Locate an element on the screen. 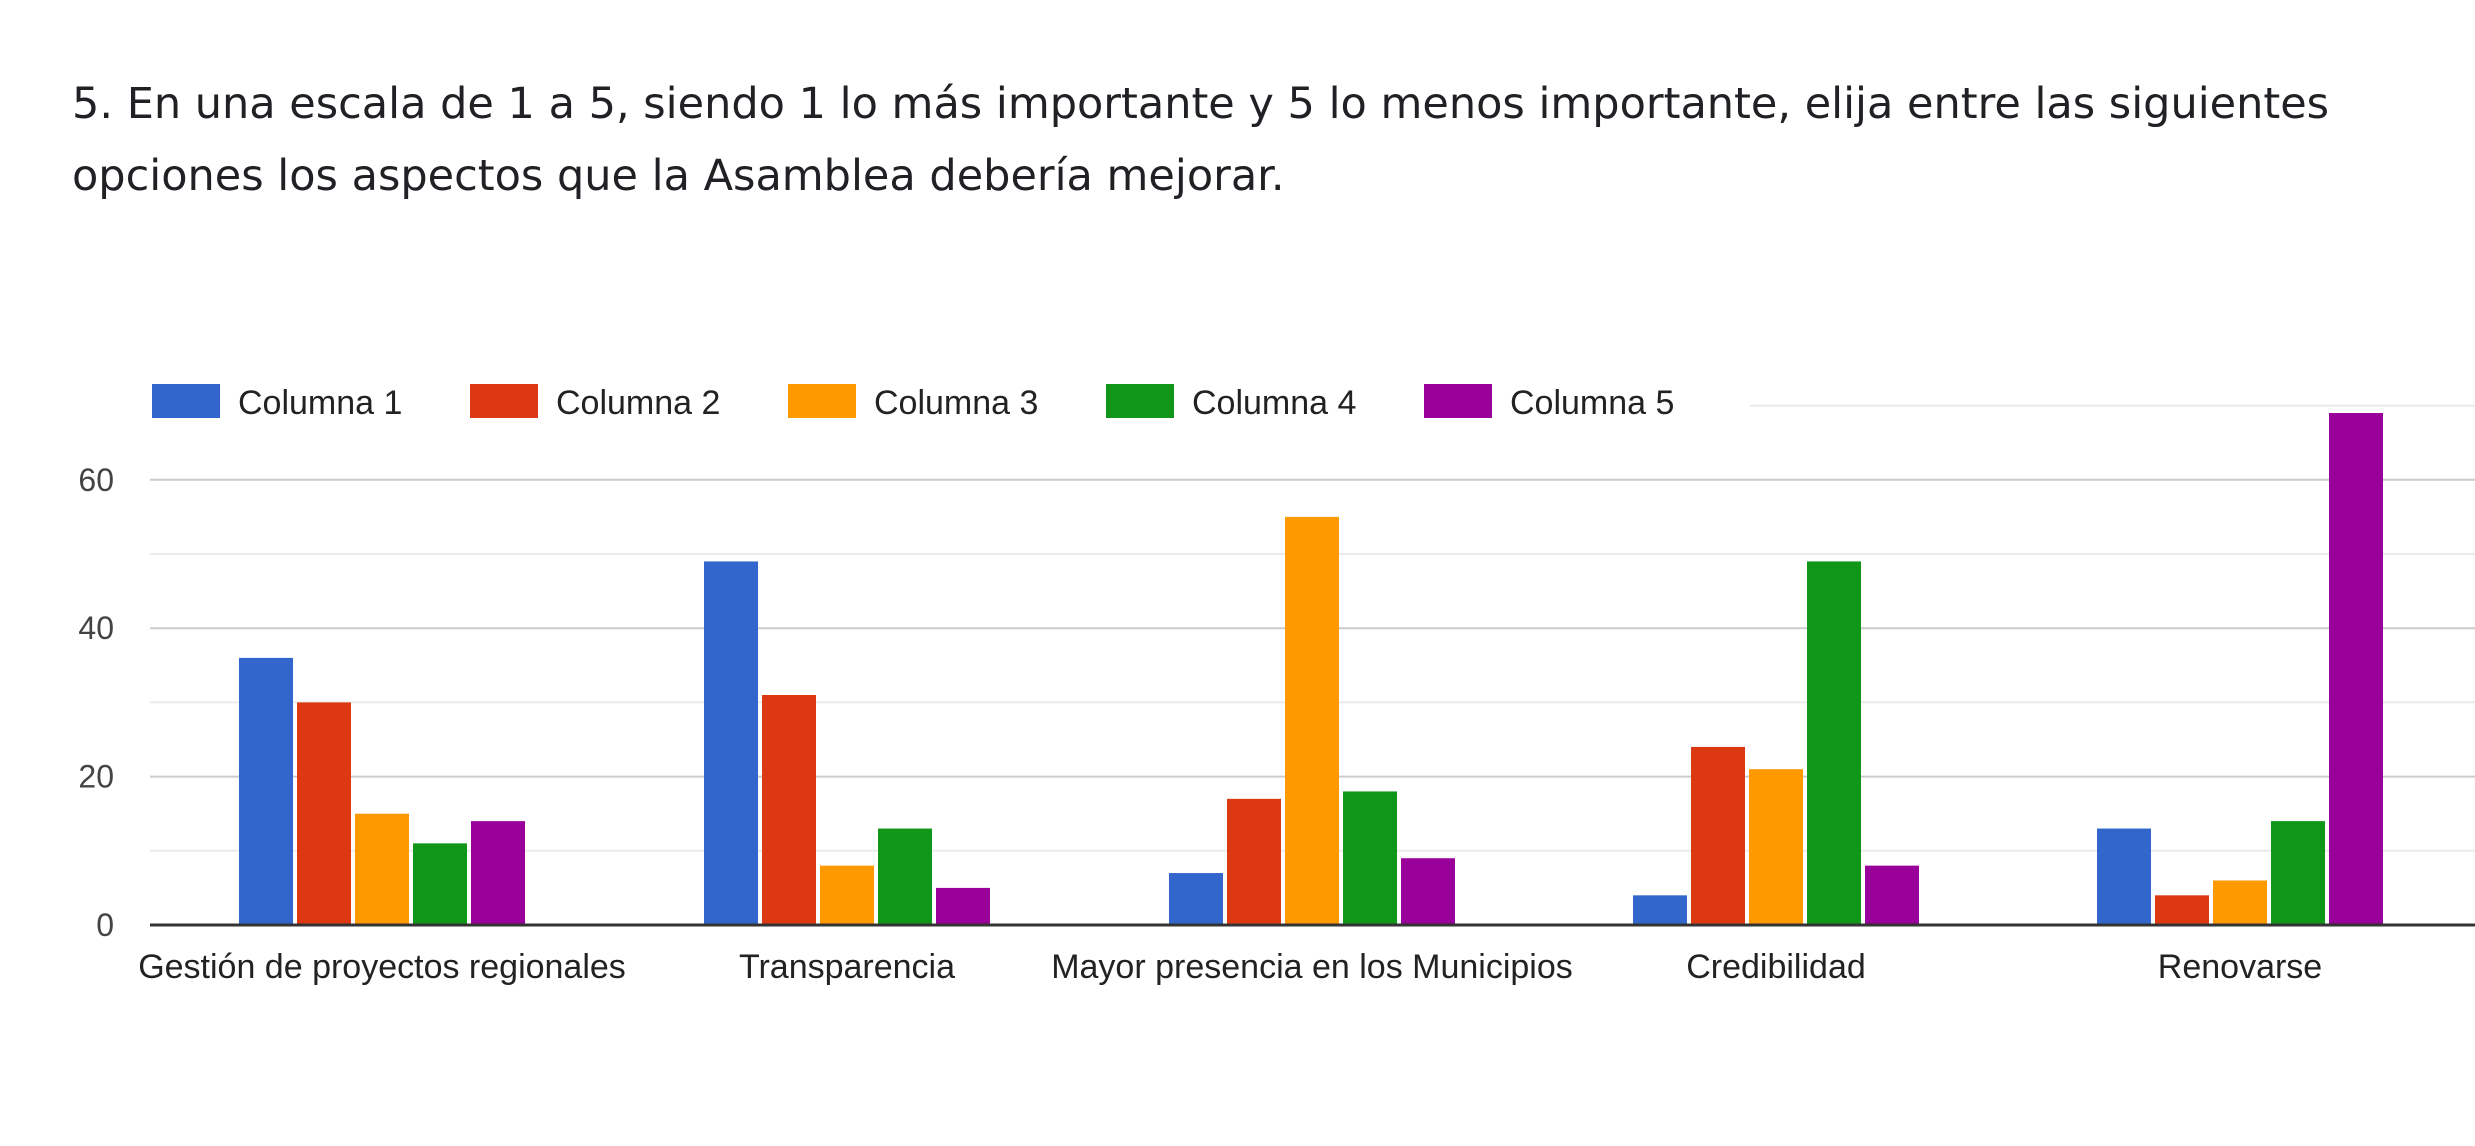  y-tick-label: 0 is located at coordinates (105, 925).